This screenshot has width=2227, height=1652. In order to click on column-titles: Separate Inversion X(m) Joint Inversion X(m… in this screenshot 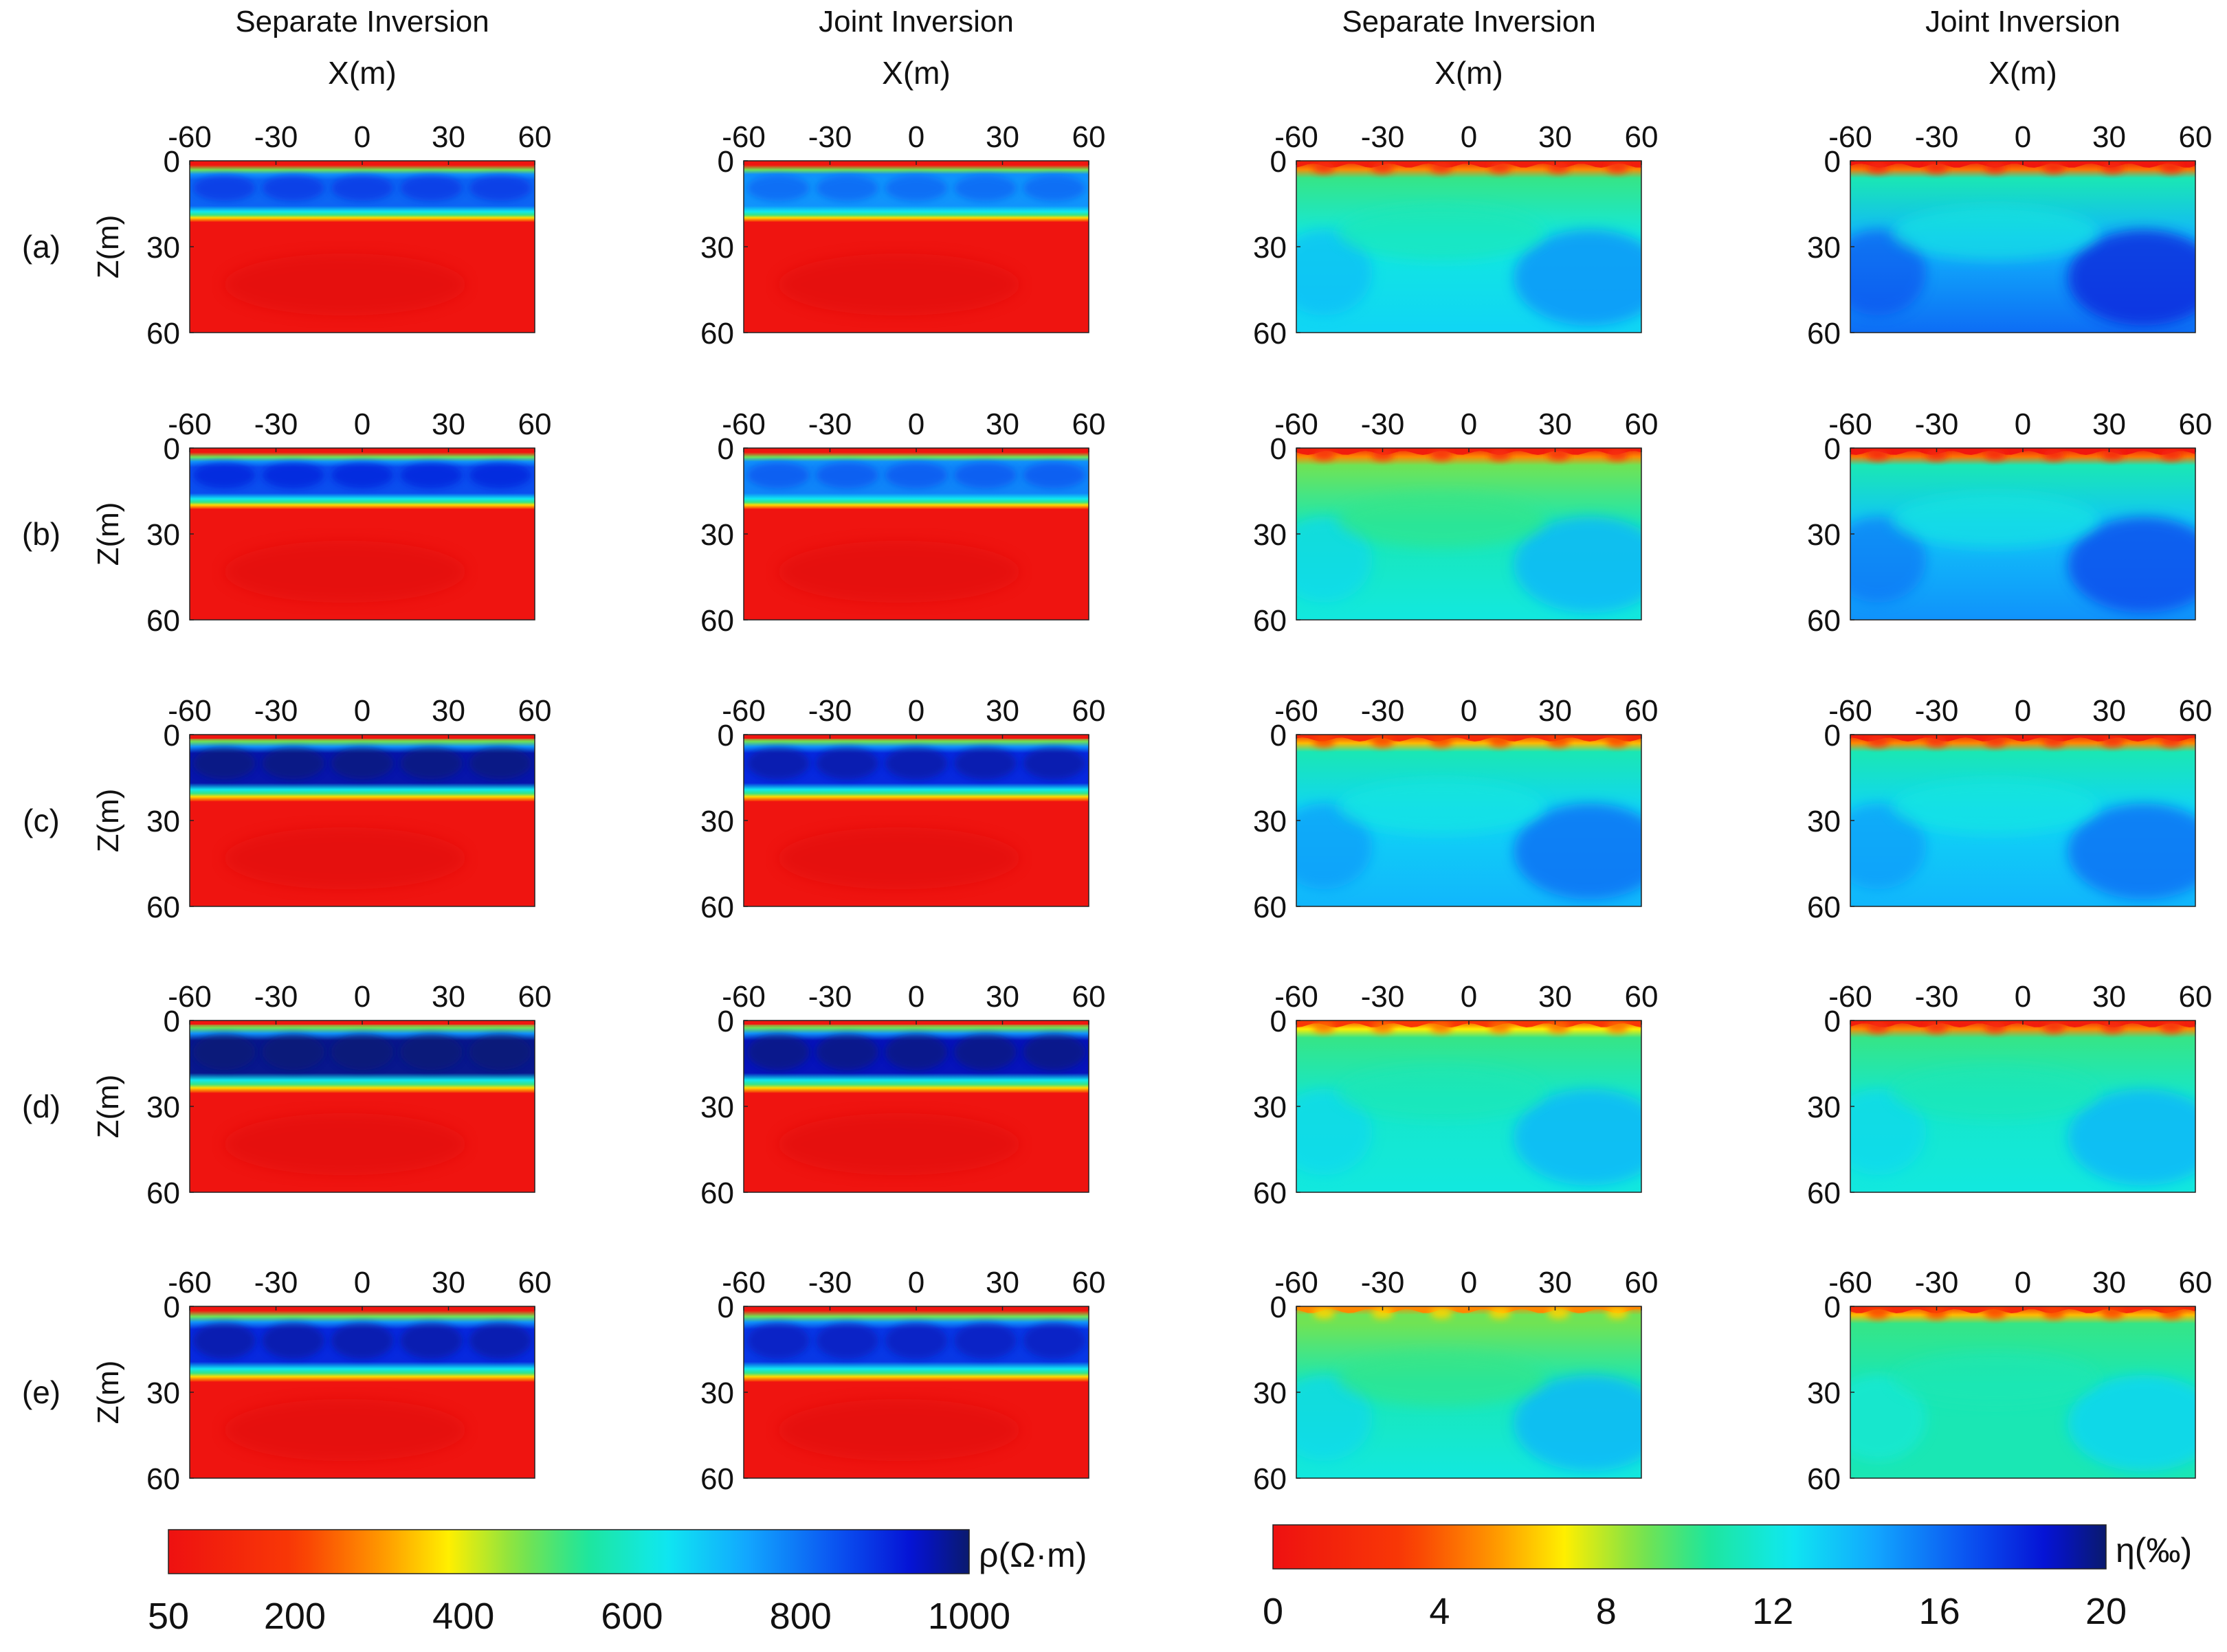, I will do `click(1177, 48)`.